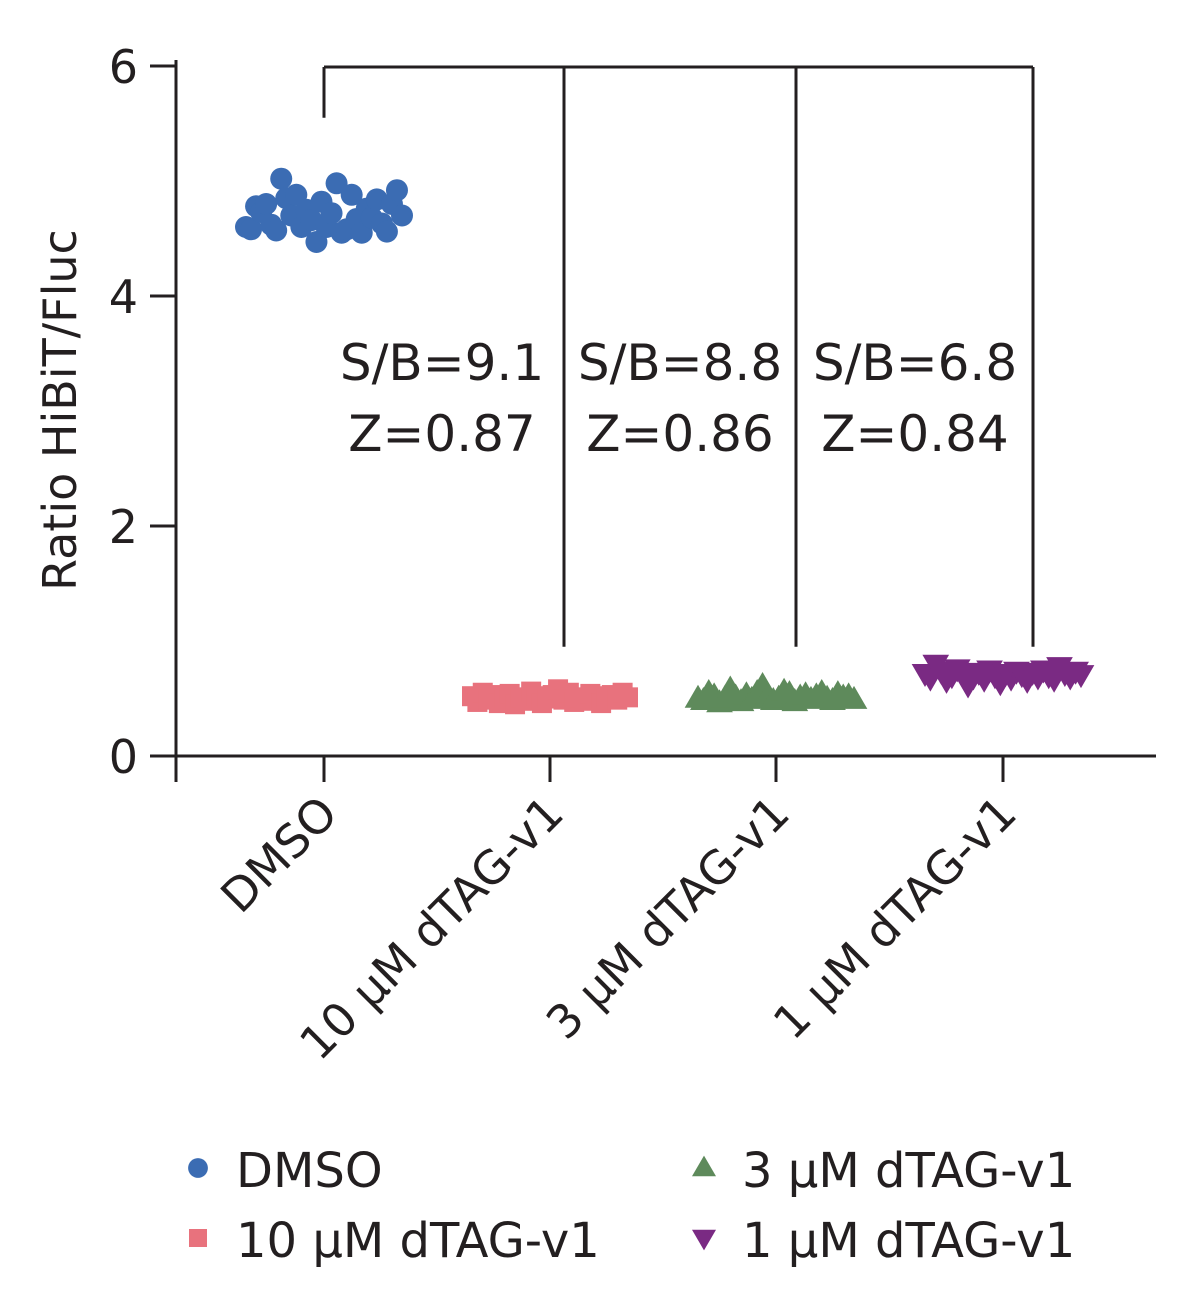  Describe the element at coordinates (442, 363) in the screenshot. I see `comparison-annotation-text: S/B=9.1` at that location.